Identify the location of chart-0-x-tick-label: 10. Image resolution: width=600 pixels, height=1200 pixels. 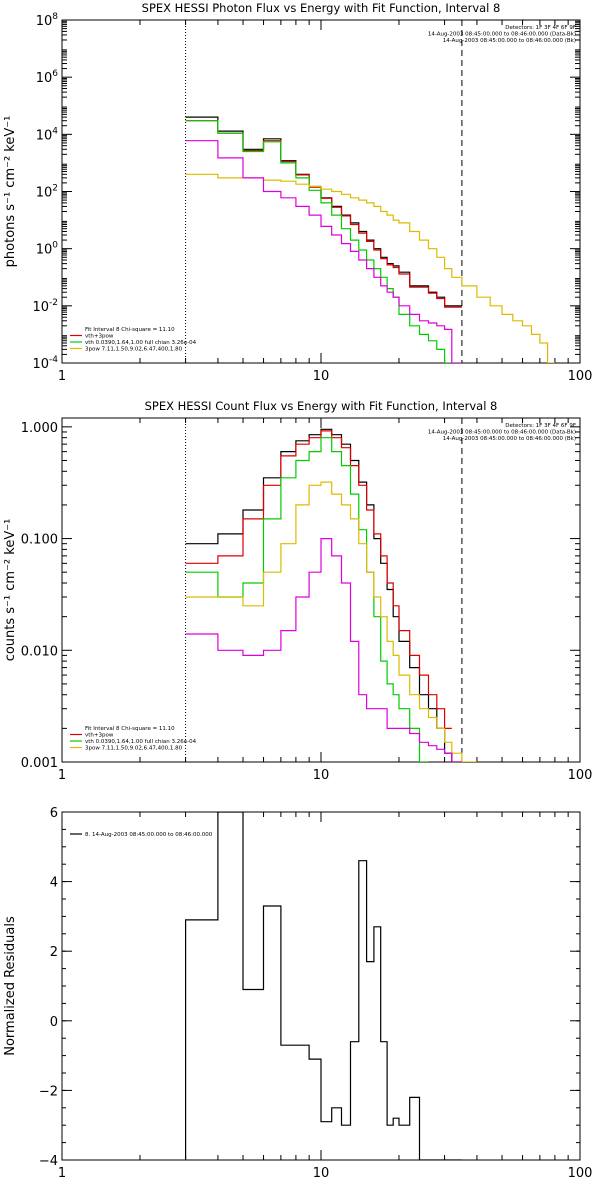
(321, 376).